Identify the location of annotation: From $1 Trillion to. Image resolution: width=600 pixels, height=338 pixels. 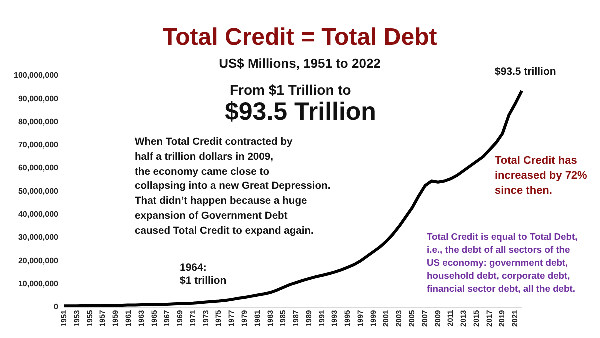
(291, 90).